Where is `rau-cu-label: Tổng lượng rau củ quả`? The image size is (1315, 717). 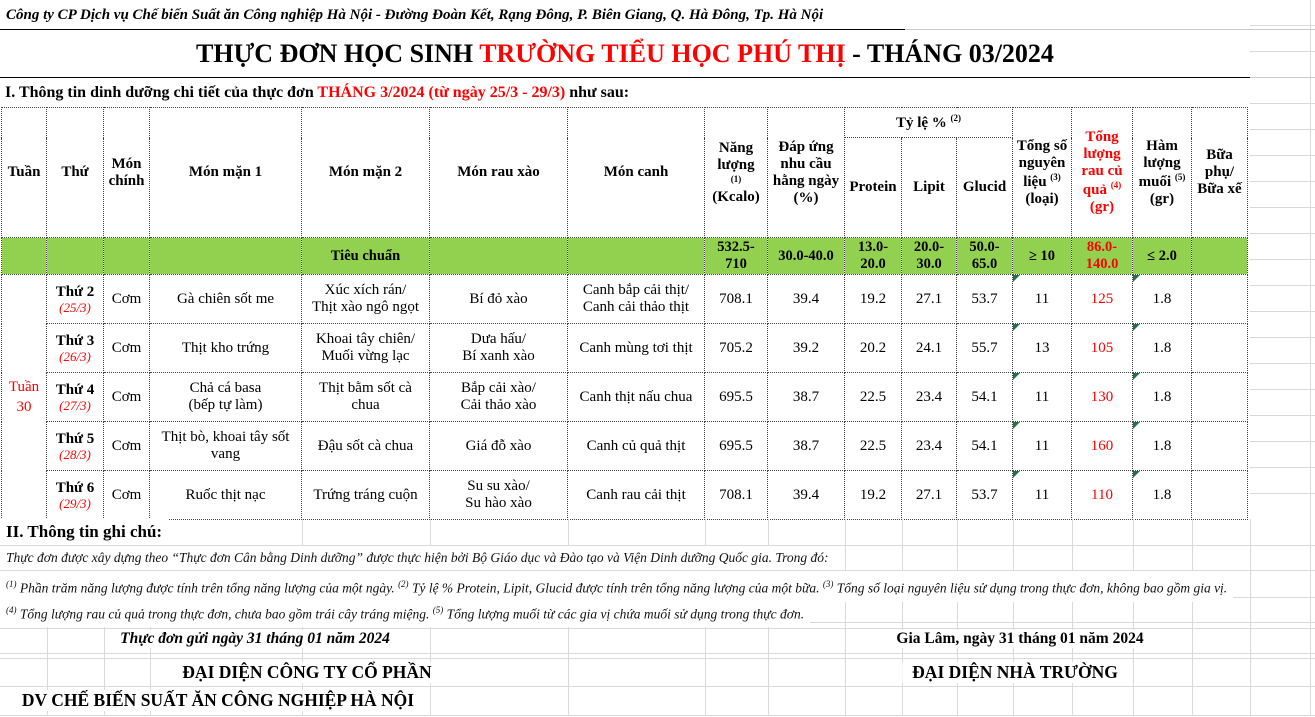
rau-cu-label: Tổng lượng rau củ quả is located at coordinates (1102, 163).